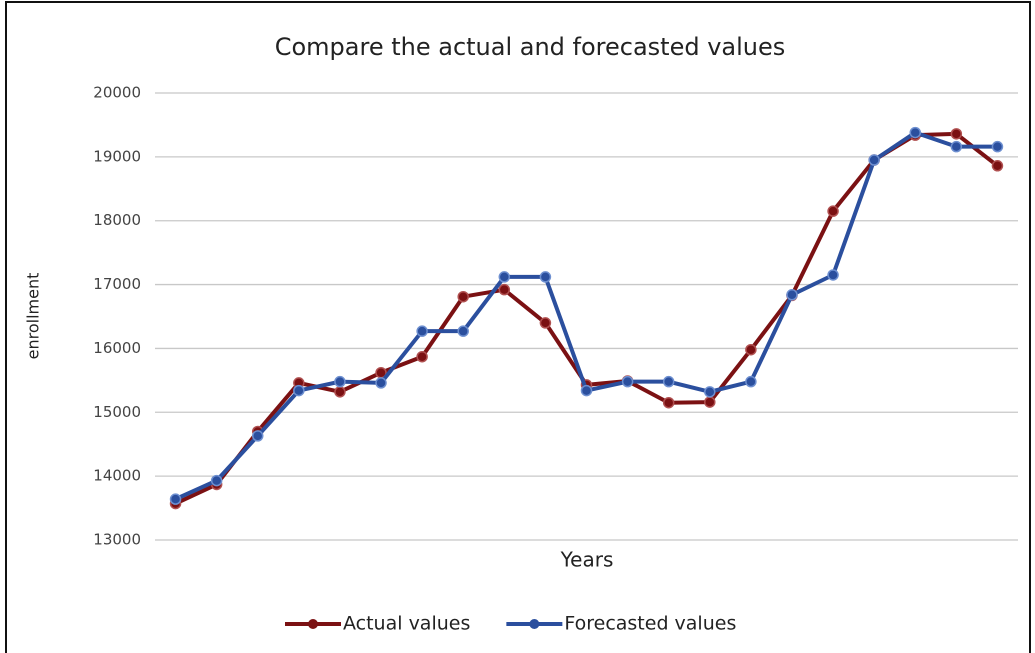  What do you see at coordinates (406, 624) in the screenshot?
I see `legend-label: Actual values` at bounding box center [406, 624].